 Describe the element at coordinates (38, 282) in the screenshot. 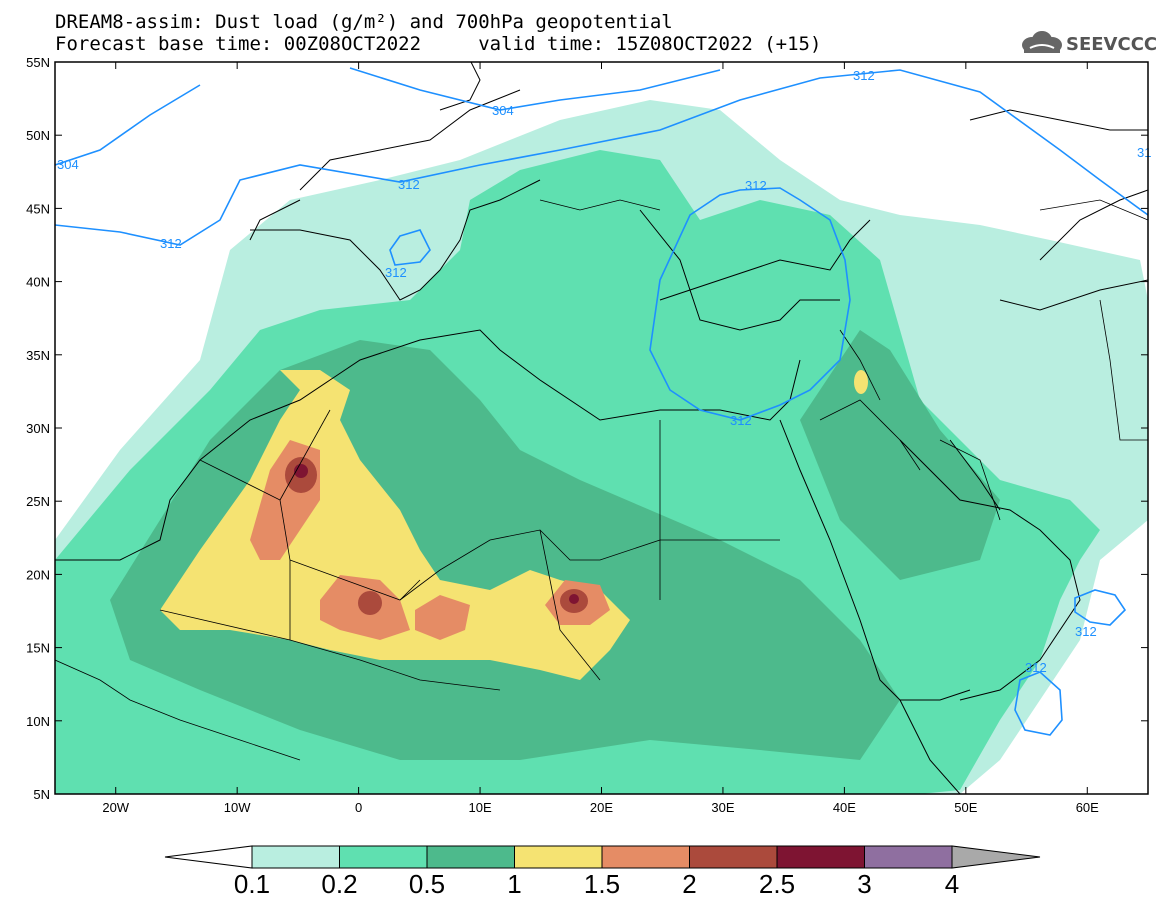

I see `lat-label: 40N` at that location.